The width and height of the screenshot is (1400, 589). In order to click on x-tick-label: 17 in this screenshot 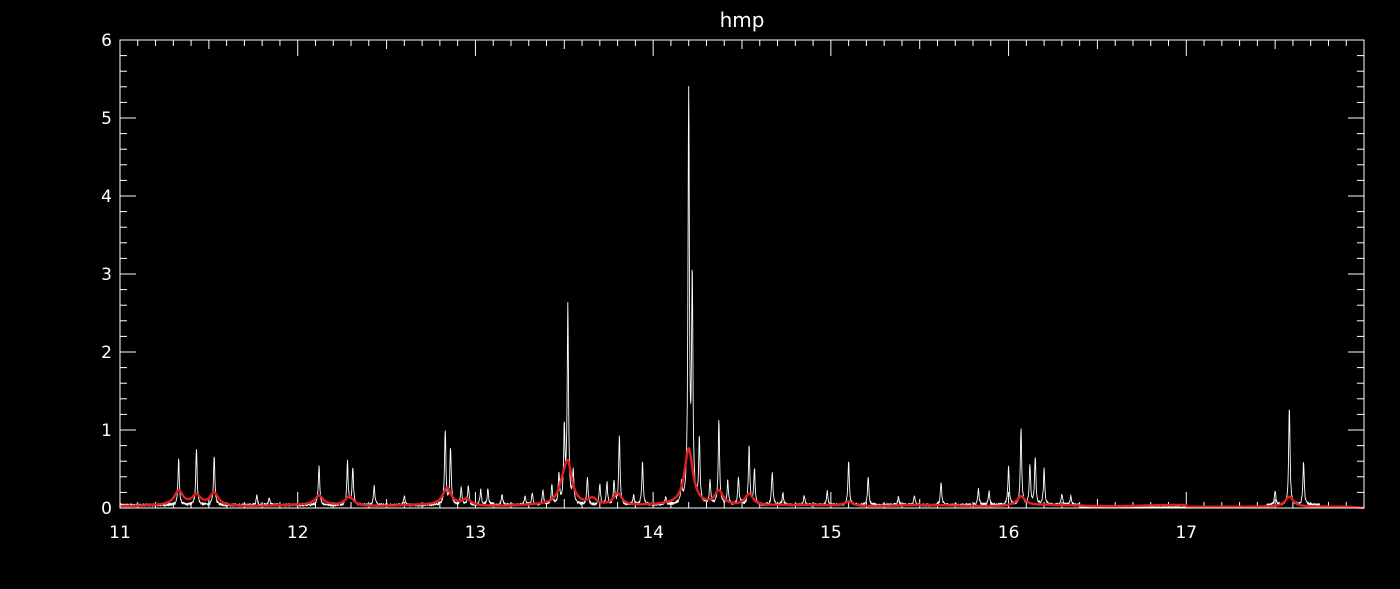, I will do `click(1186, 533)`.